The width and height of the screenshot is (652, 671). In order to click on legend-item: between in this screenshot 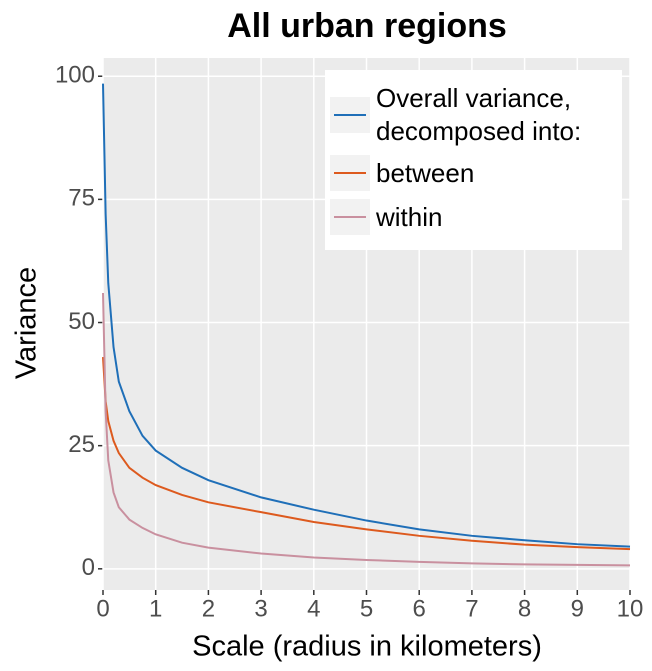, I will do `click(473, 173)`.